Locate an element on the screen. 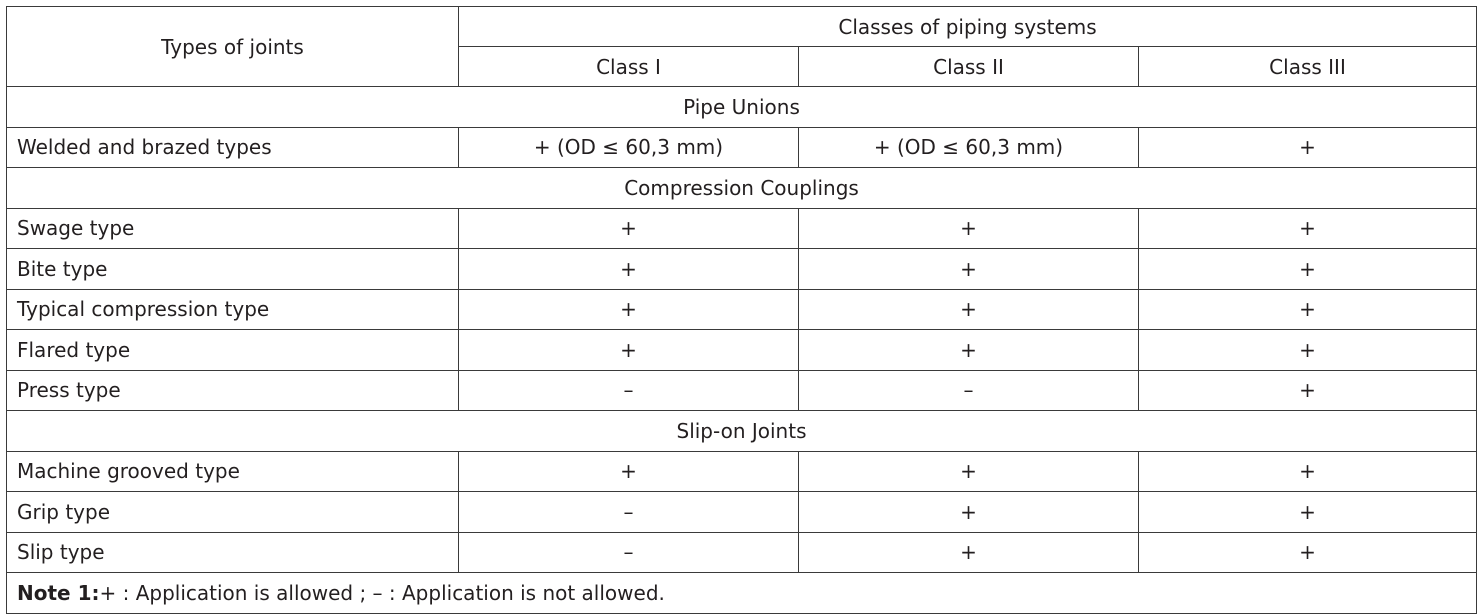  class-1-cell: + (OD ≤ 60,3 mm) is located at coordinates (628, 147).